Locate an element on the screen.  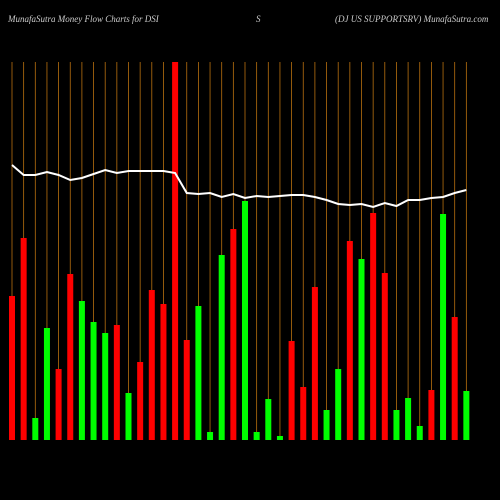
chart-subtitle: S is located at coordinates (258, 19).